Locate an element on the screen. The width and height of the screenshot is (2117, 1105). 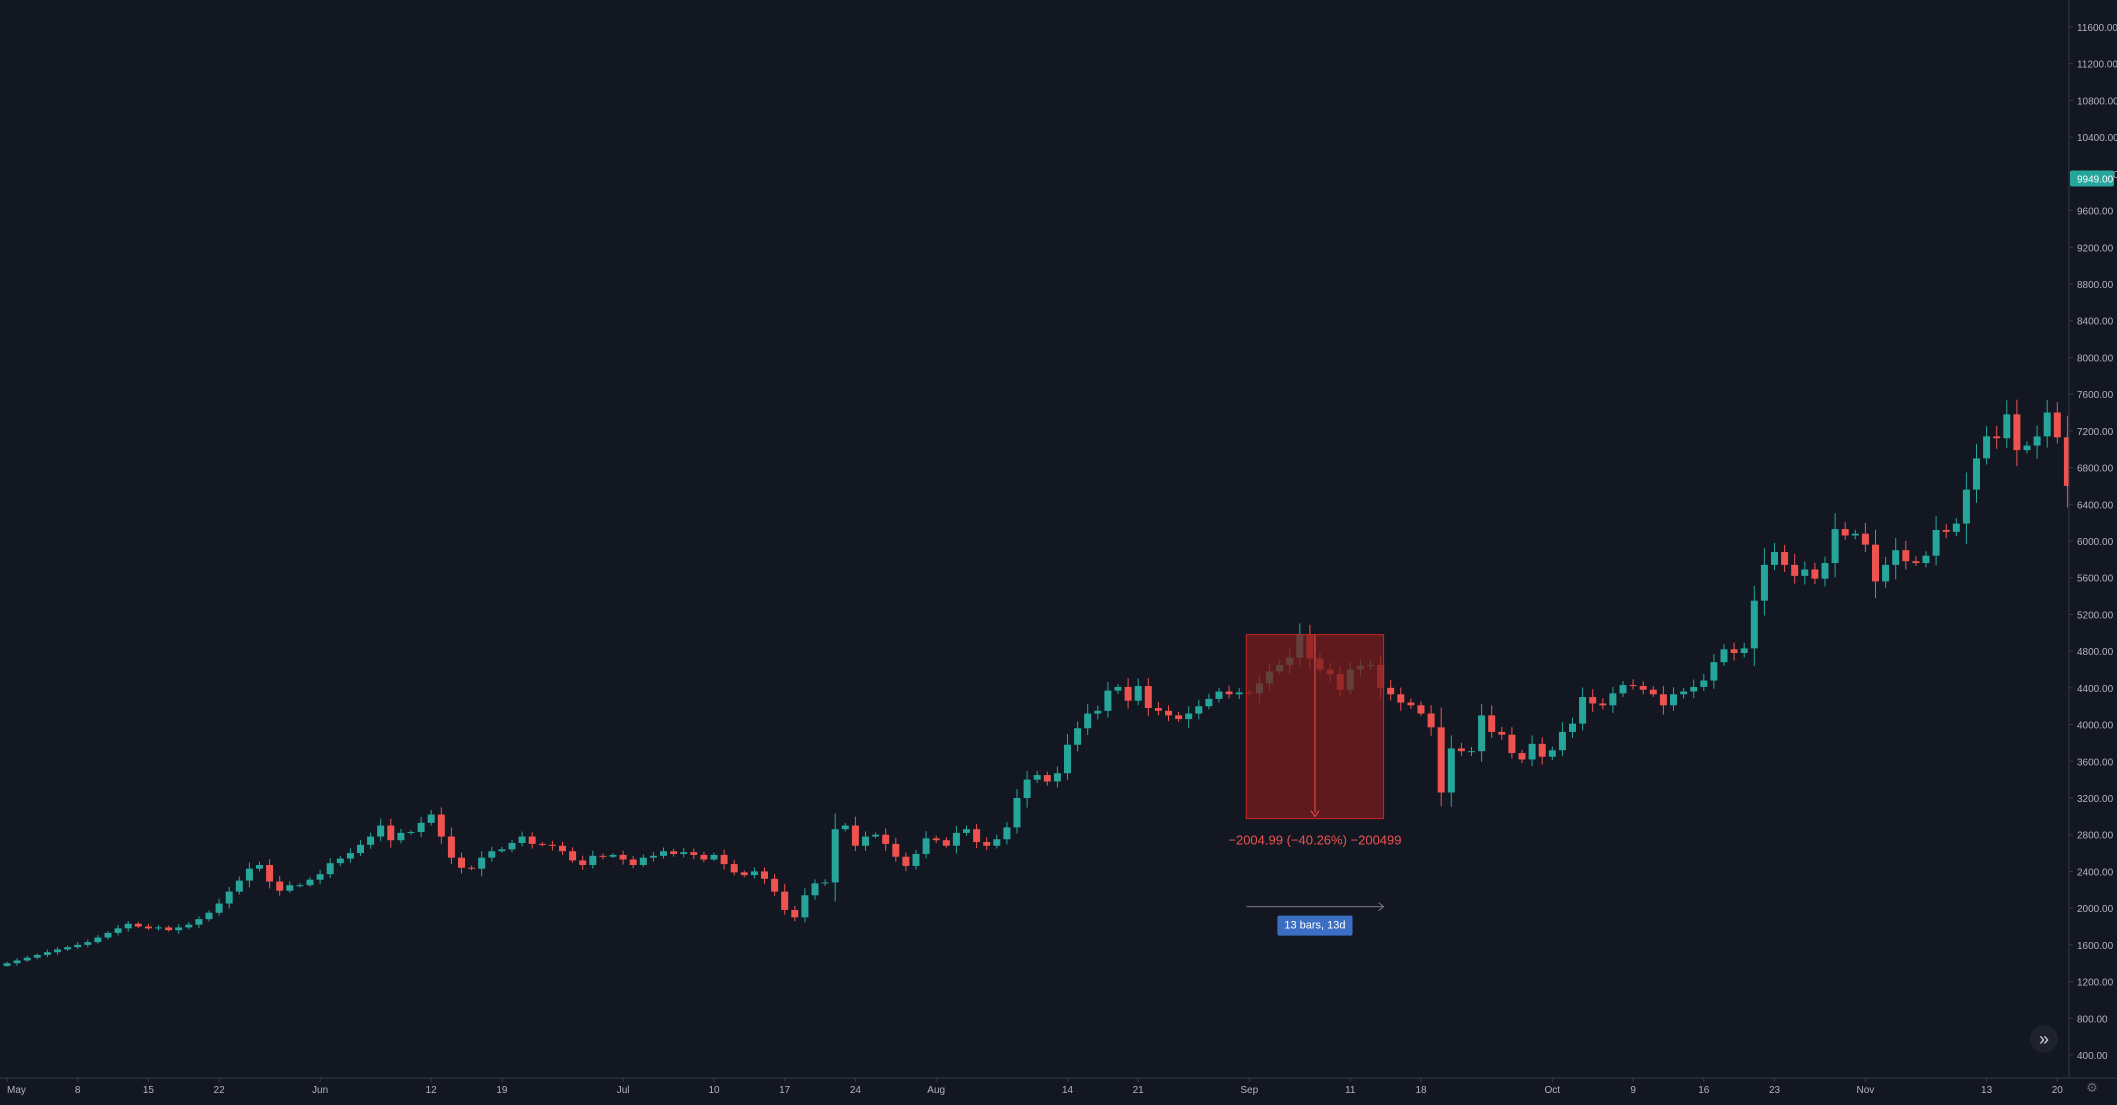
price-tick-label: 9600.00 is located at coordinates (2095, 212).